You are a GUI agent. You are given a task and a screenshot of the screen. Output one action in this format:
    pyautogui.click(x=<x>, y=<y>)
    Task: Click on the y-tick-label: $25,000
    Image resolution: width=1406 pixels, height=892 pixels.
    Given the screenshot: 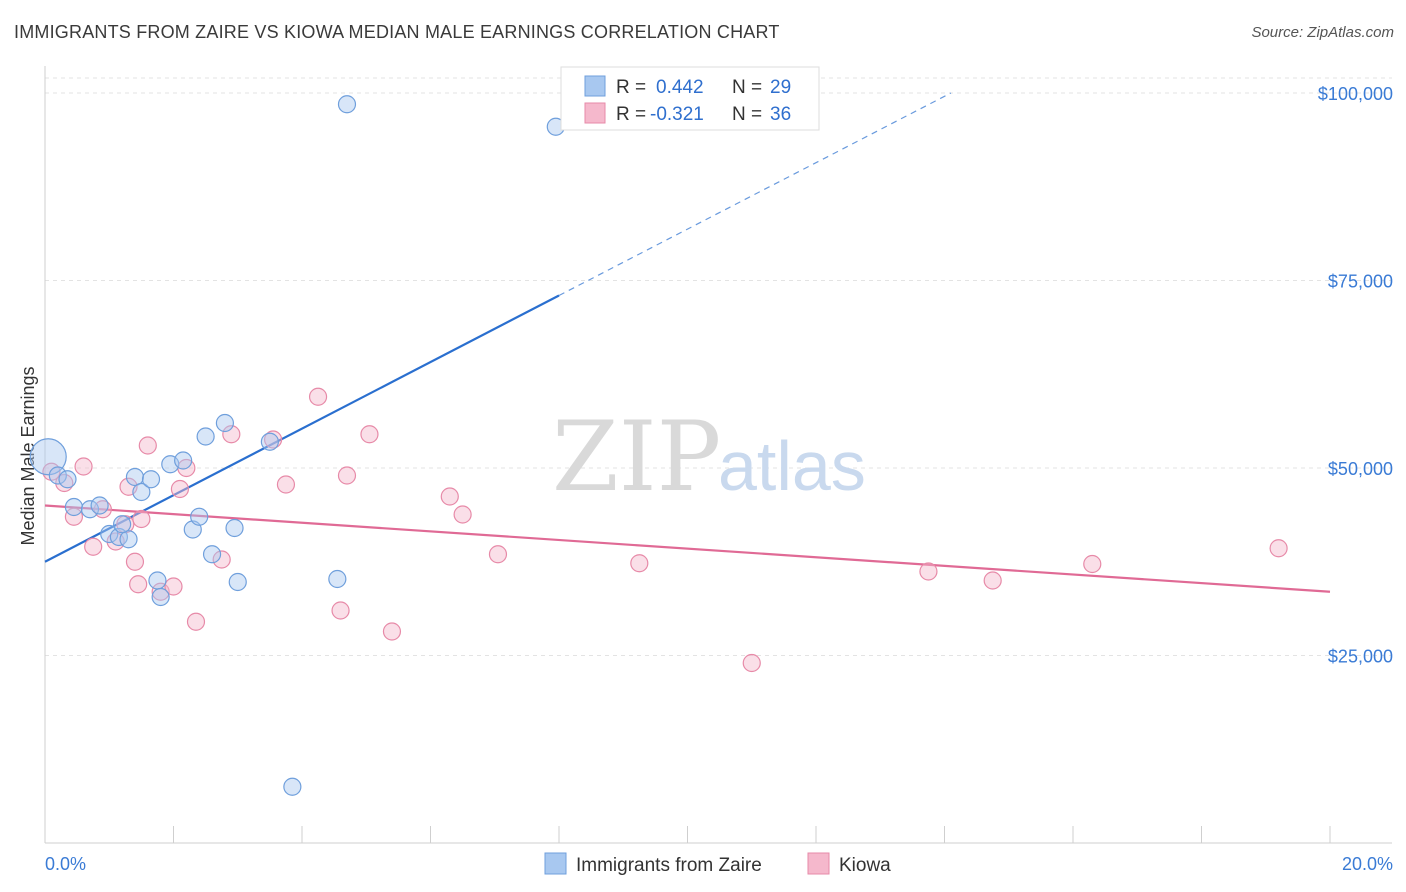 What is the action you would take?
    pyautogui.click(x=1360, y=657)
    